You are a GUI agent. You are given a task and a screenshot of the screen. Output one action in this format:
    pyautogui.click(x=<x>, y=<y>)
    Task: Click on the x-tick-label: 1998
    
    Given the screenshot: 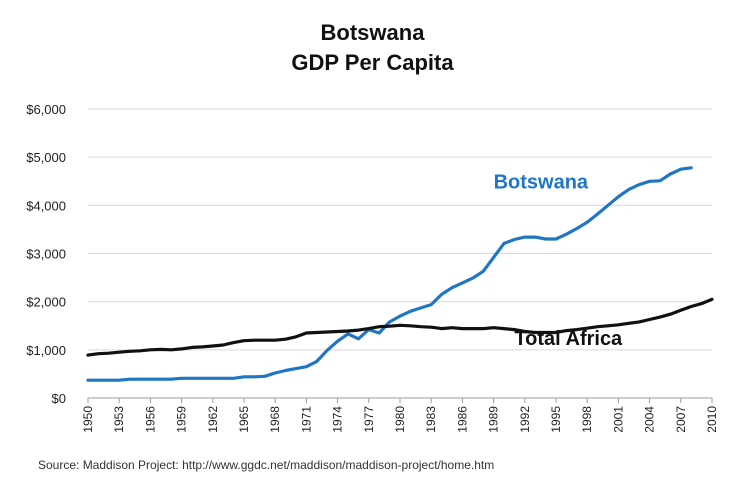 What is the action you would take?
    pyautogui.click(x=587, y=419)
    